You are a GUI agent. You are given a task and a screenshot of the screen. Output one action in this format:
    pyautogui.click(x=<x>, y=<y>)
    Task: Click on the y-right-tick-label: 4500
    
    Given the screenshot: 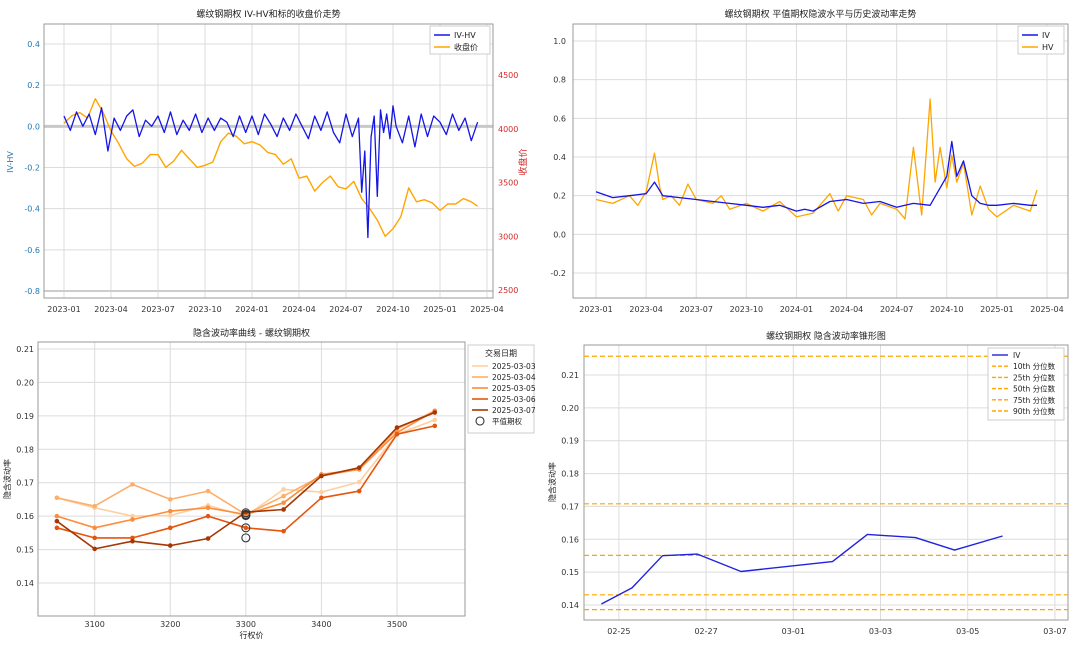 What is the action you would take?
    pyautogui.click(x=508, y=75)
    